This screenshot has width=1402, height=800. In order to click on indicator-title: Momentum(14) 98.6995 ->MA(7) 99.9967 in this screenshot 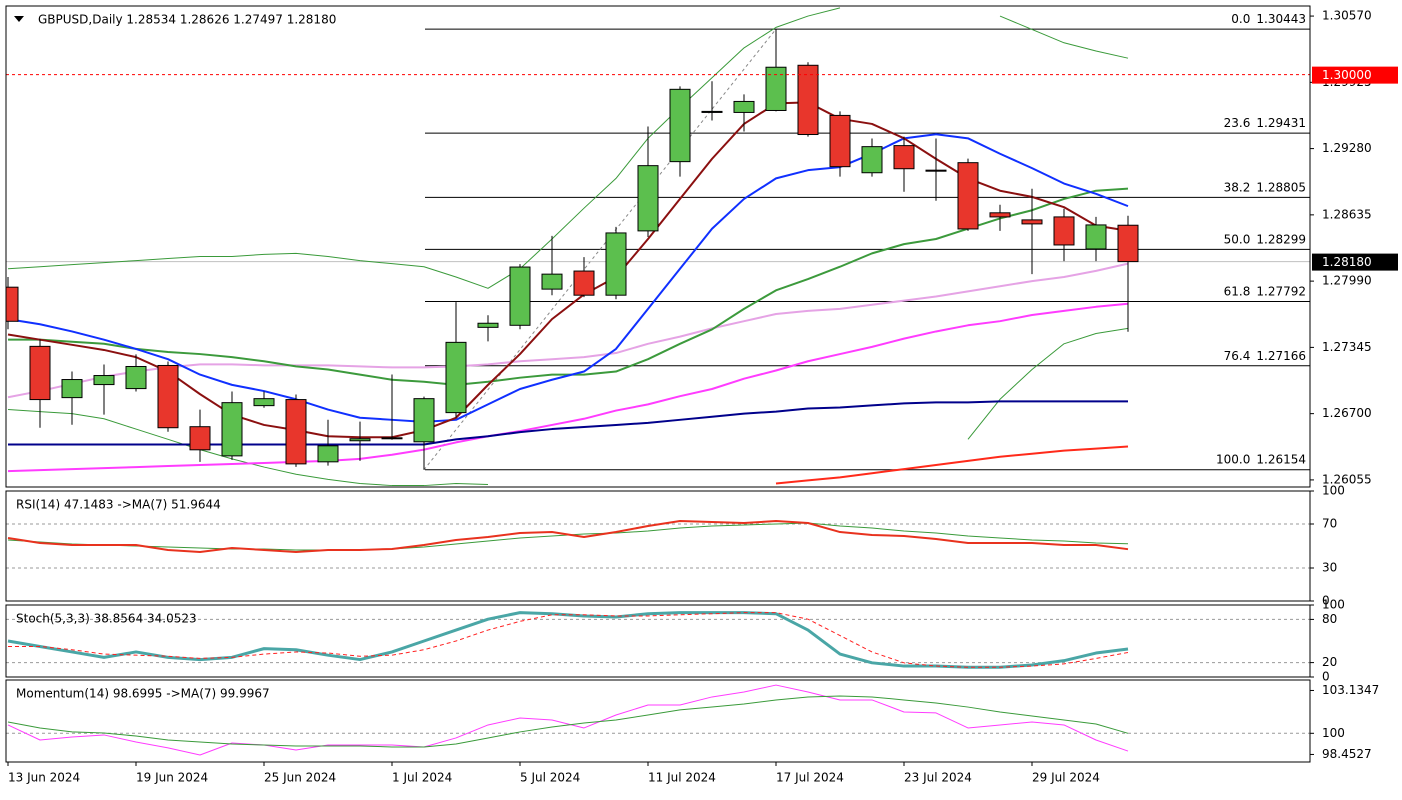, I will do `click(143, 694)`.